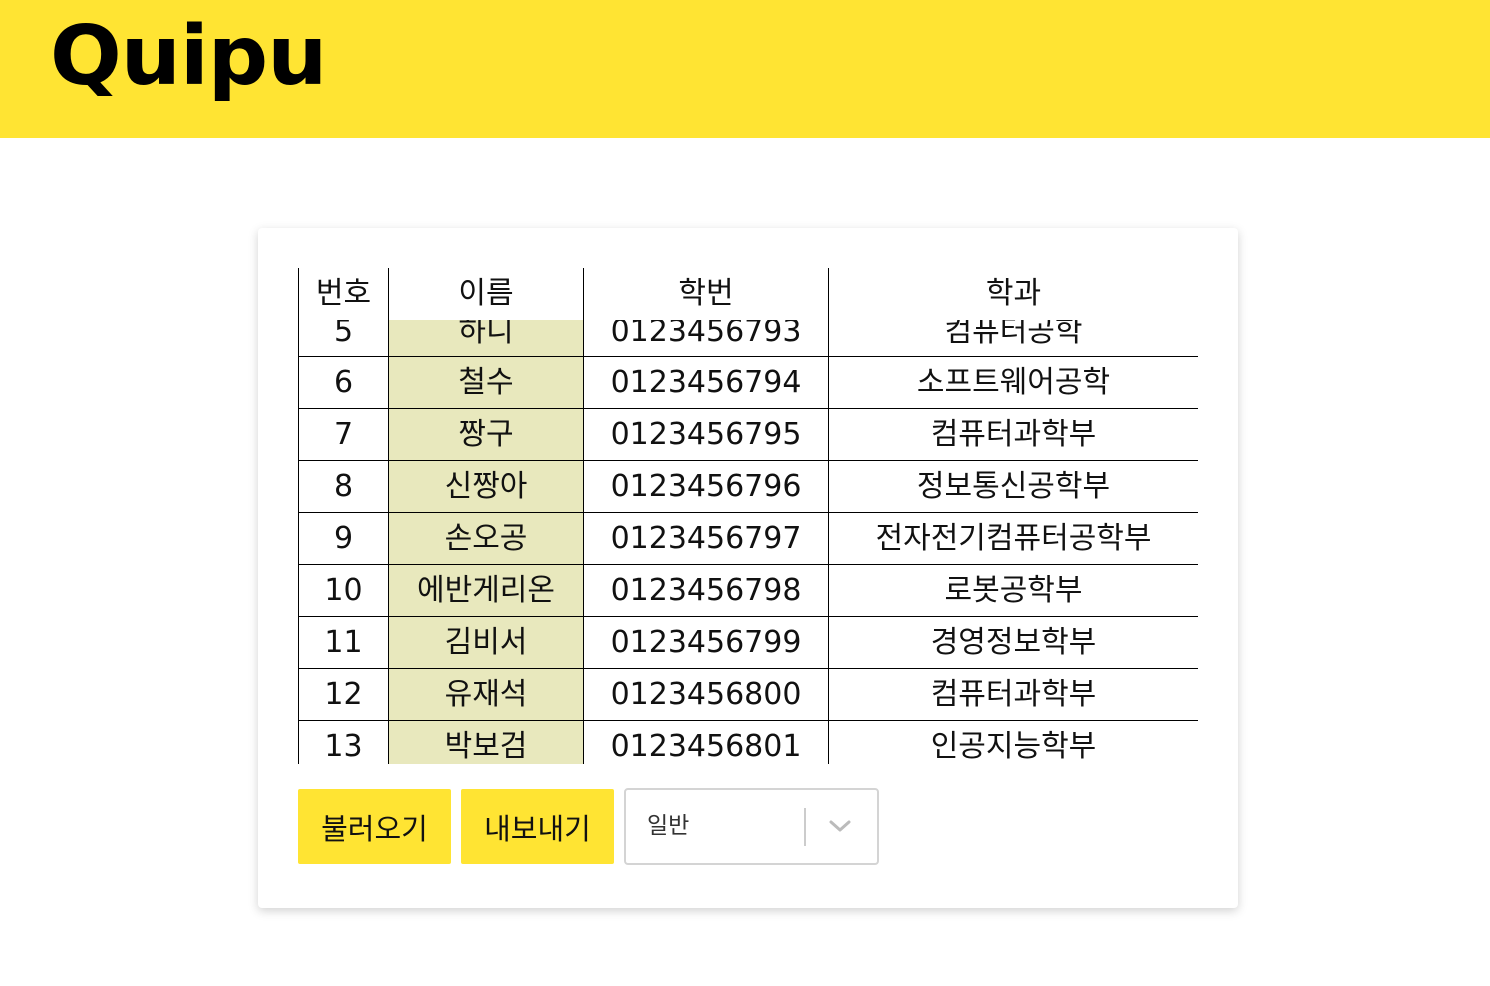  Describe the element at coordinates (343, 294) in the screenshot. I see `header-number: 번호` at that location.